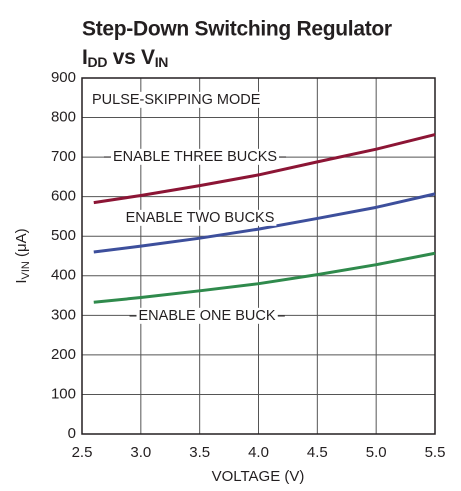 The image size is (461, 491). I want to click on ylabel-part: (μA), so click(21, 244).